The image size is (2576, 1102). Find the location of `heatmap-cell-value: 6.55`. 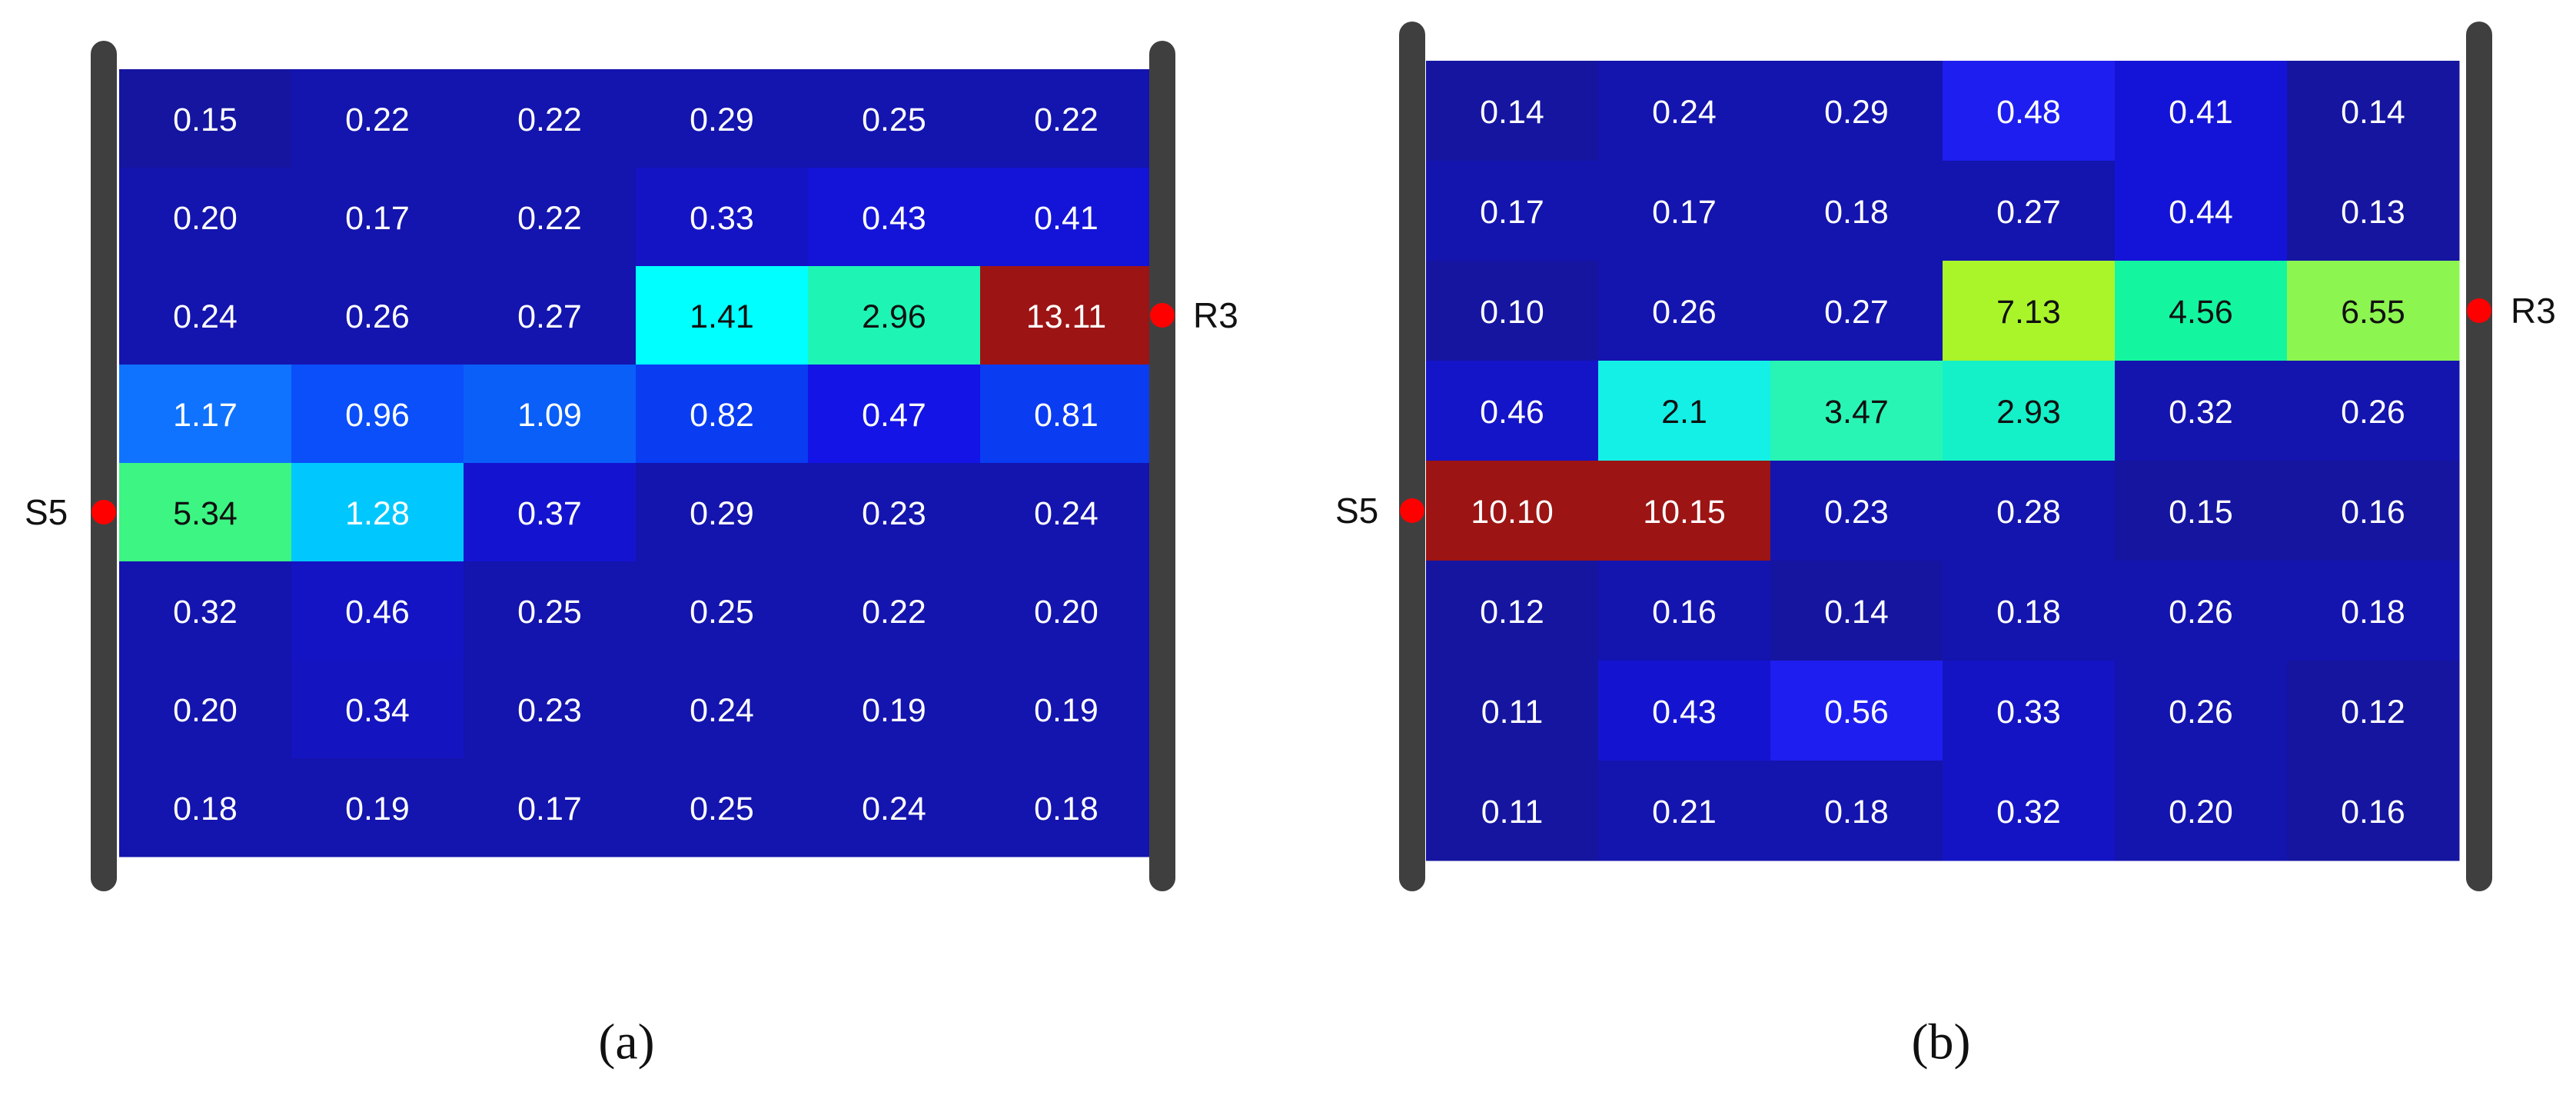

heatmap-cell-value: 6.55 is located at coordinates (2373, 312).